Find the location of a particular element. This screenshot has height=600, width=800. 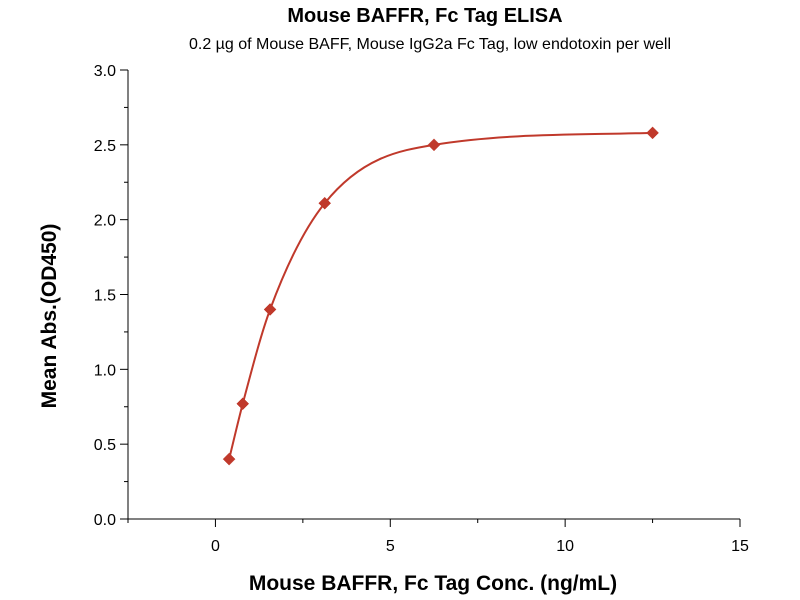

chart-title: Mouse BAFFR, Fc Tag ELISA is located at coordinates (424, 16).